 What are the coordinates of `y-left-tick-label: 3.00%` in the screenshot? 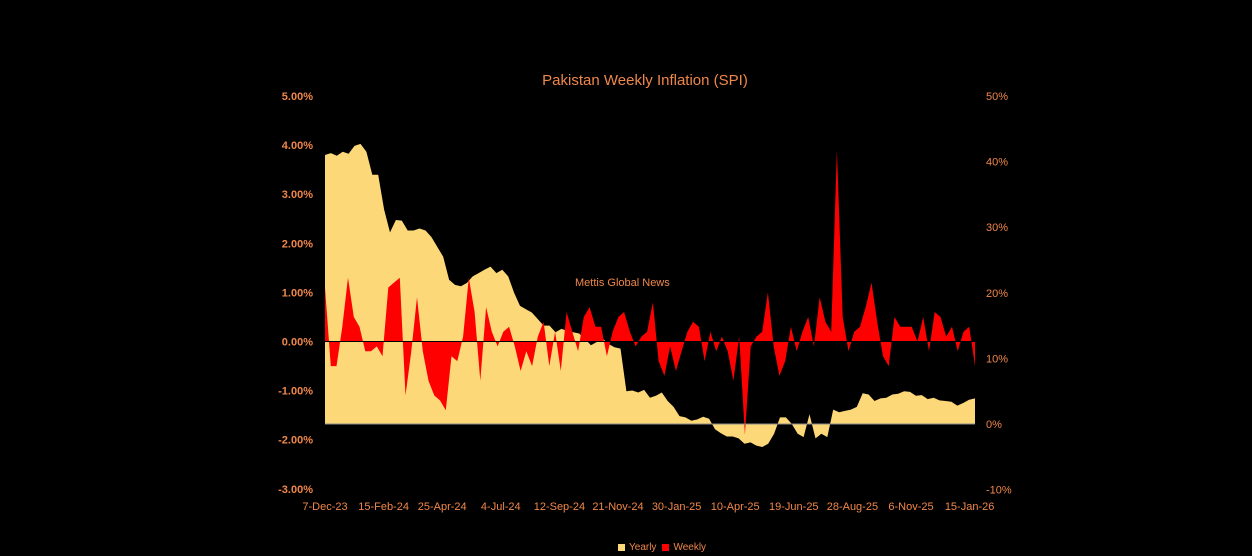 It's located at (297, 195).